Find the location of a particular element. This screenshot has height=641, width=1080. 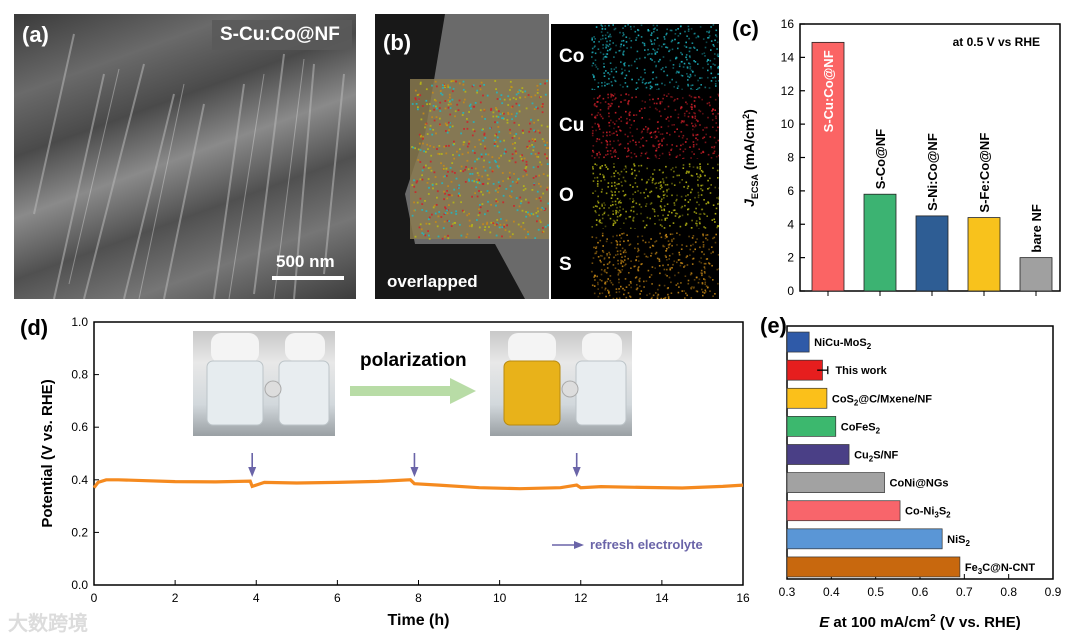

polarization-arrow is located at coordinates (413, 391).